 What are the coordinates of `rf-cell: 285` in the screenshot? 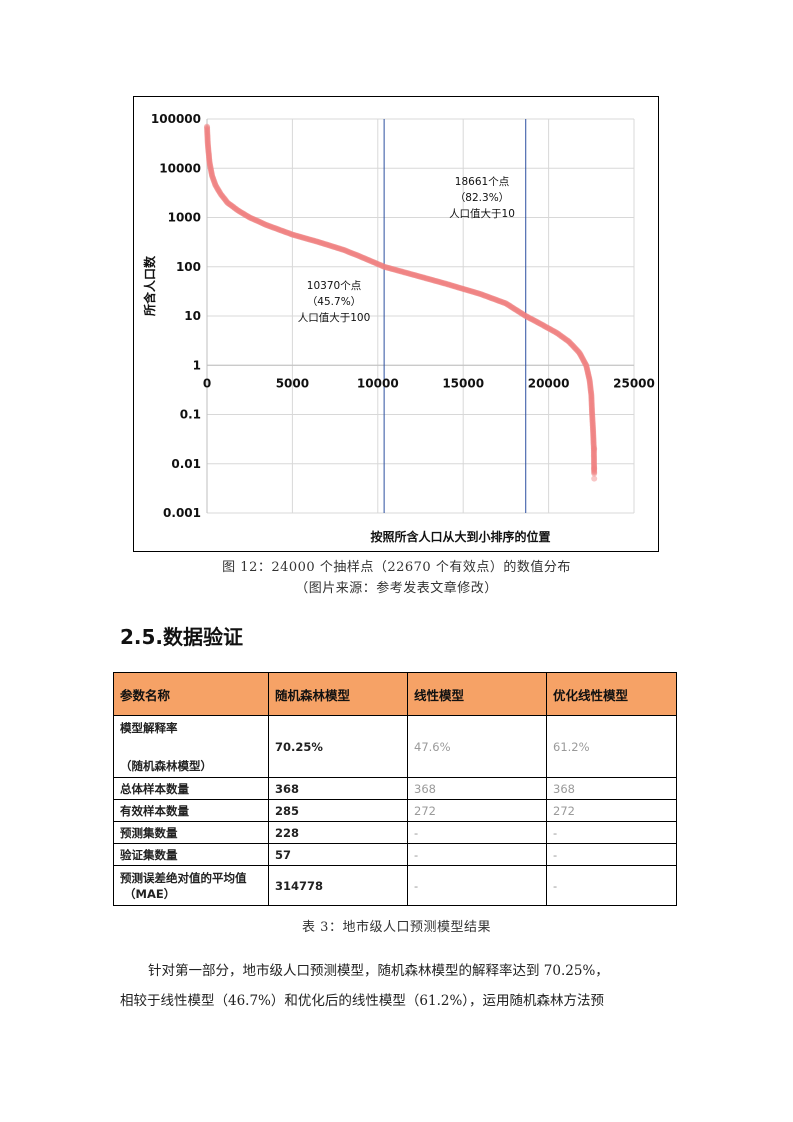 It's located at (338, 810).